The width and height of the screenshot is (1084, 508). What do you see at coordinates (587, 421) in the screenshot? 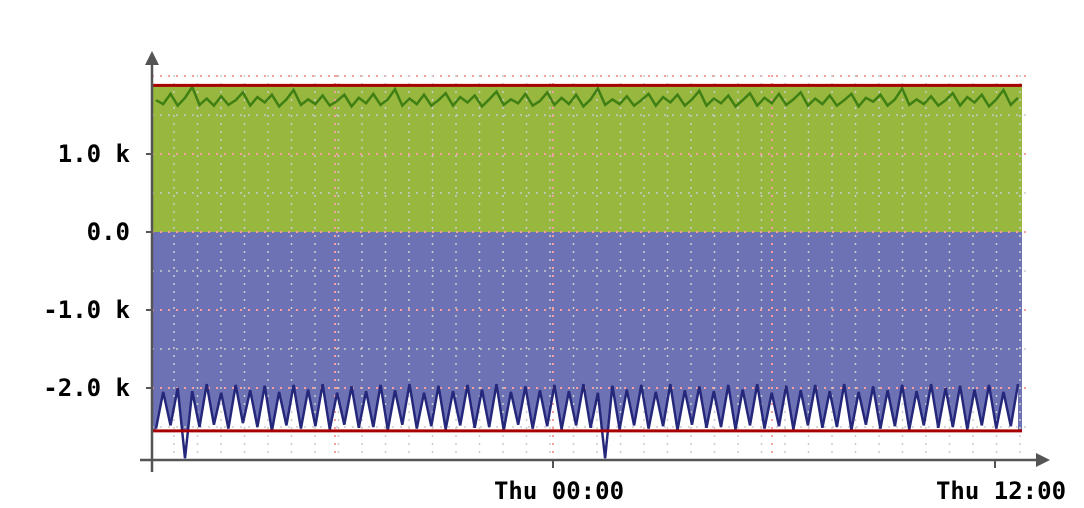
I see `negative-series-line` at bounding box center [587, 421].